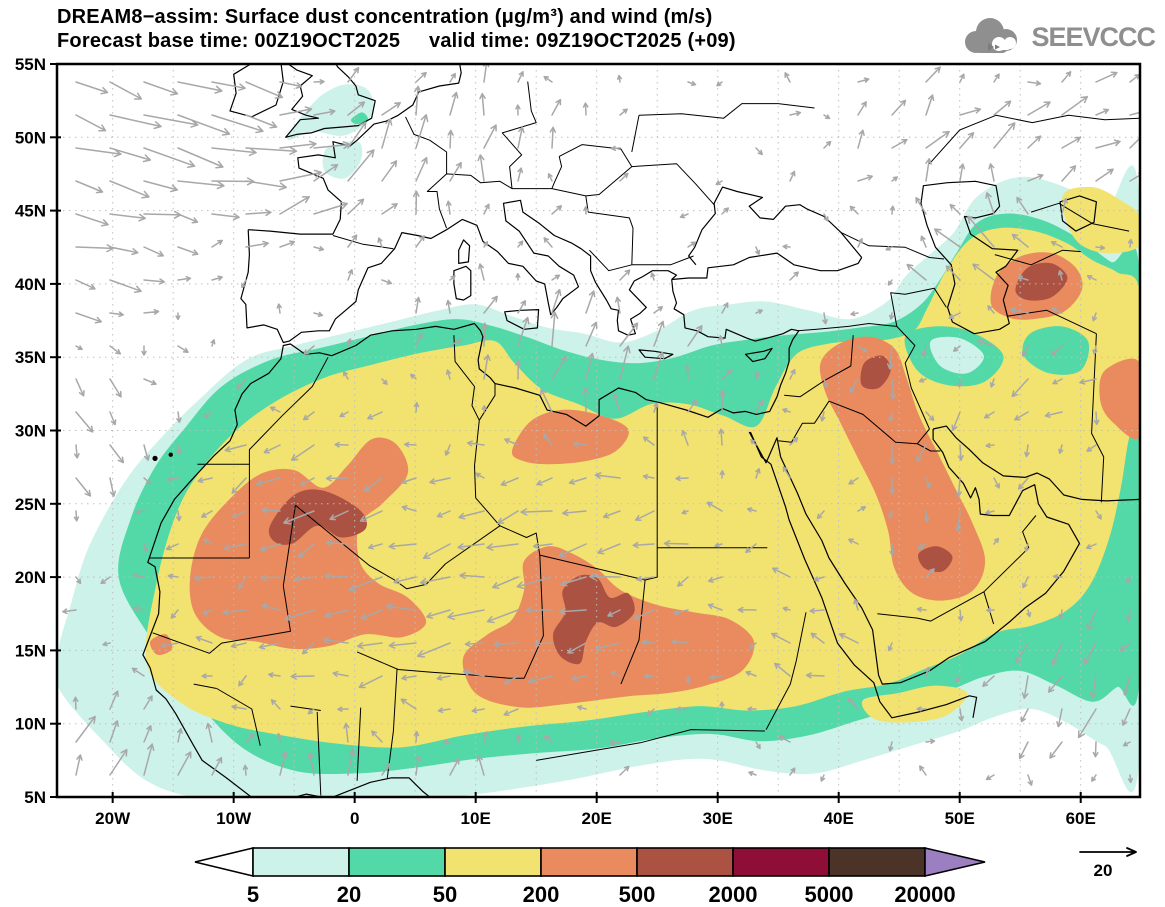 The image size is (1165, 907). Describe the element at coordinates (349, 894) in the screenshot. I see `colorbar-label: 20` at that location.